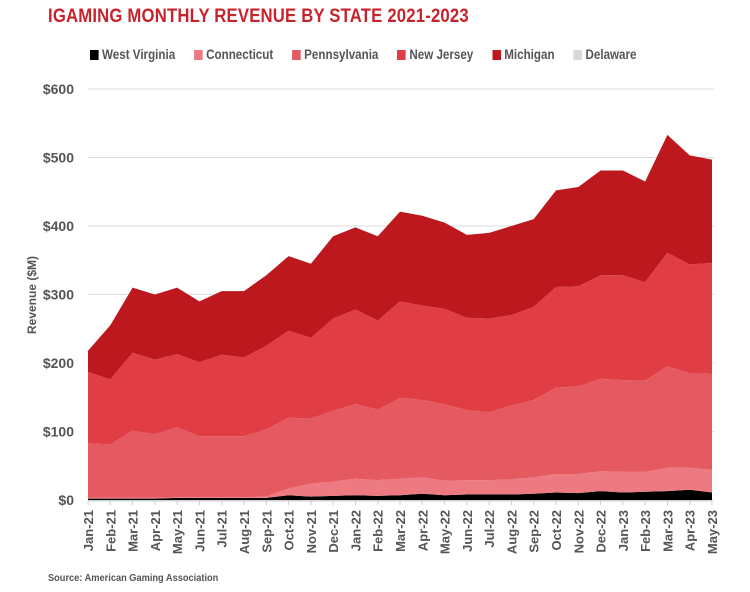 This screenshot has width=750, height=592. What do you see at coordinates (94, 54) in the screenshot?
I see `legend-swatch-west-virginia` at bounding box center [94, 54].